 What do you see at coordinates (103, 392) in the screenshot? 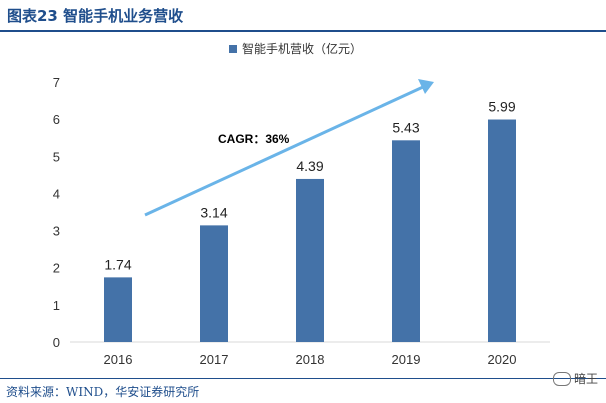
I see `source-note: 资料来源：WIND，华安证券研究所` at bounding box center [103, 392].